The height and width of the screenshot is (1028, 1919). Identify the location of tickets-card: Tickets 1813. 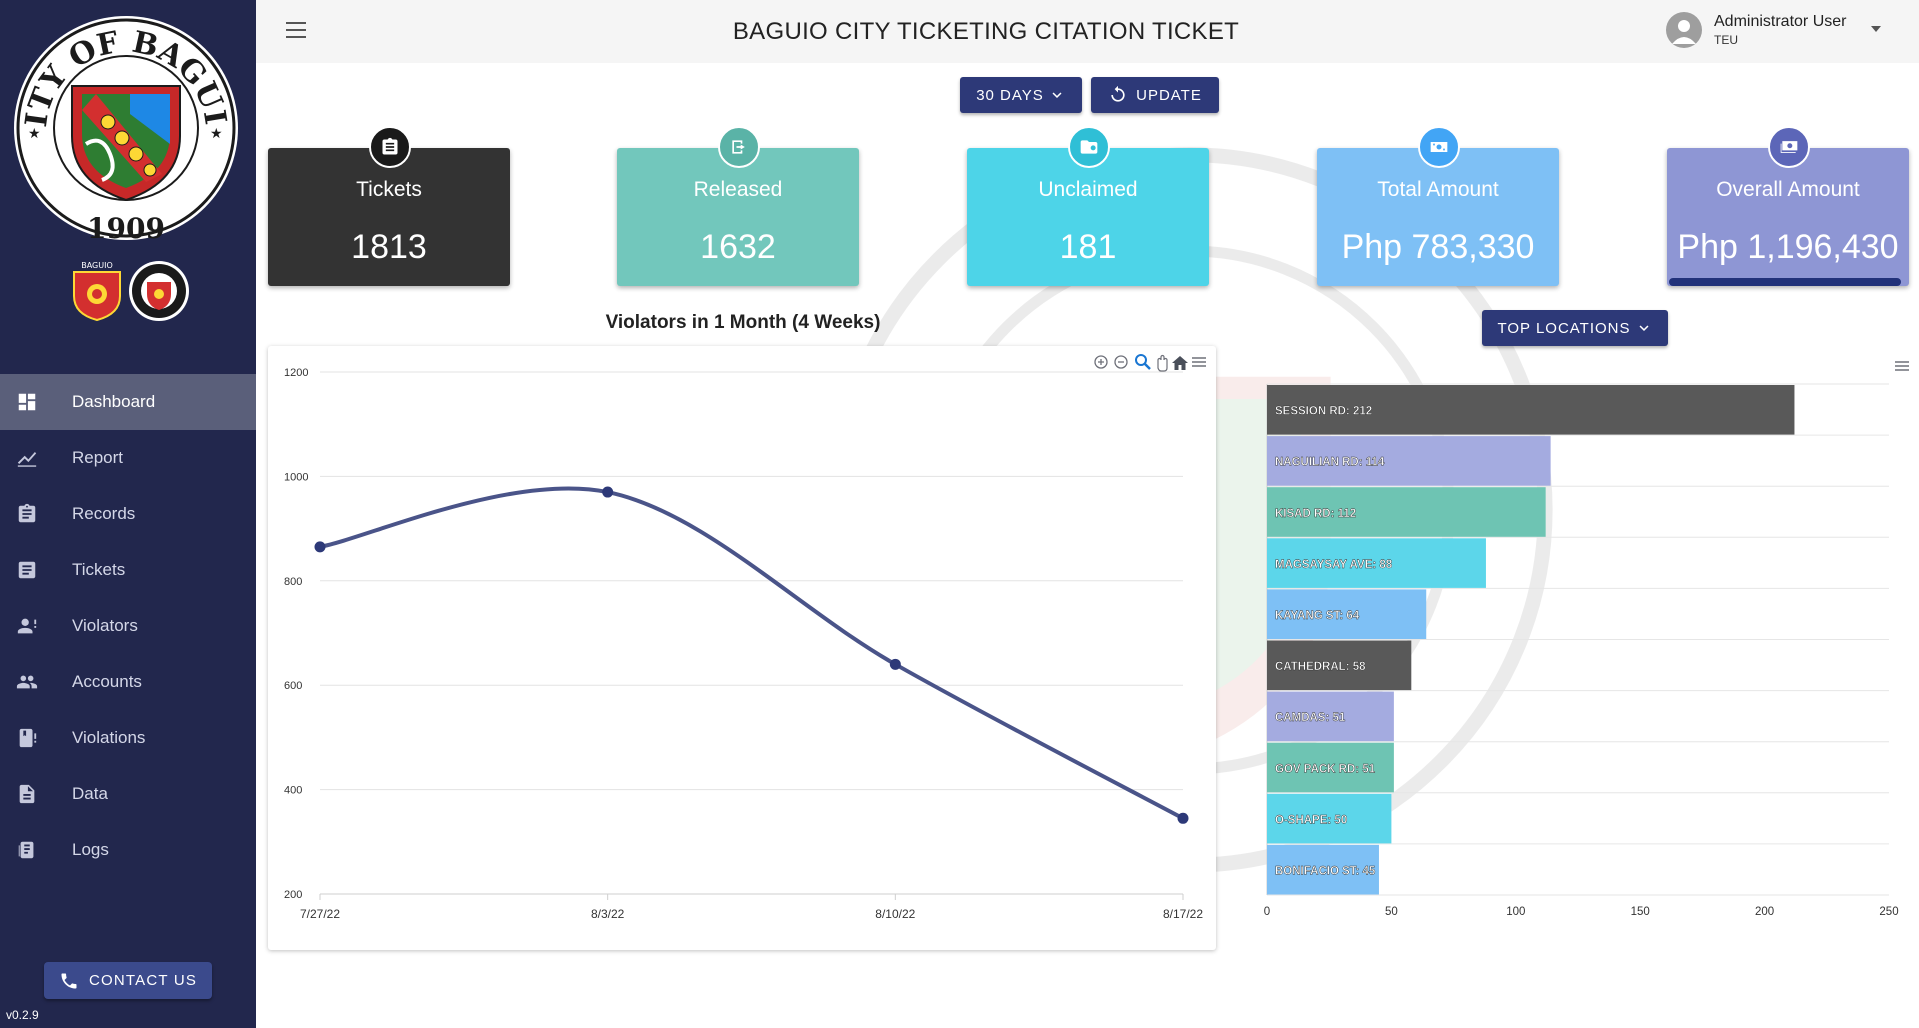
(389, 206).